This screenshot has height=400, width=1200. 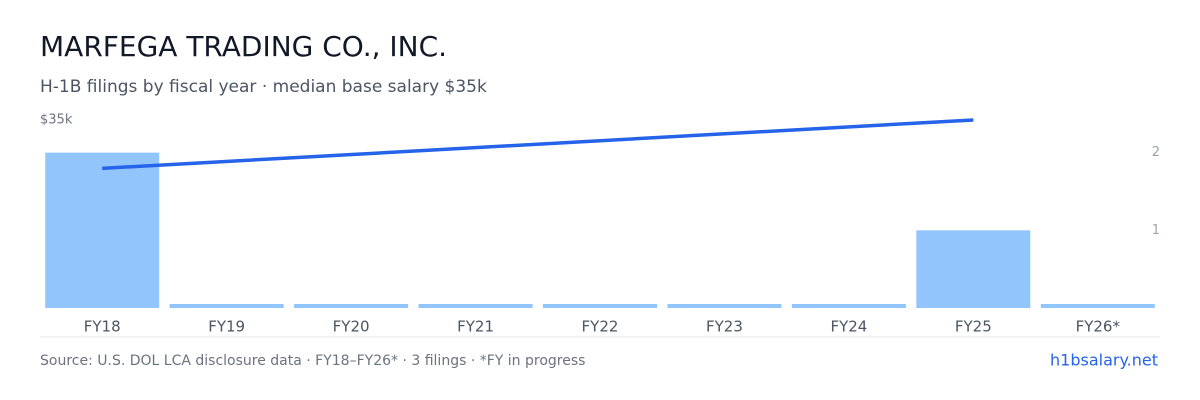 I want to click on x-tick-label: FY26*, so click(x=1098, y=327).